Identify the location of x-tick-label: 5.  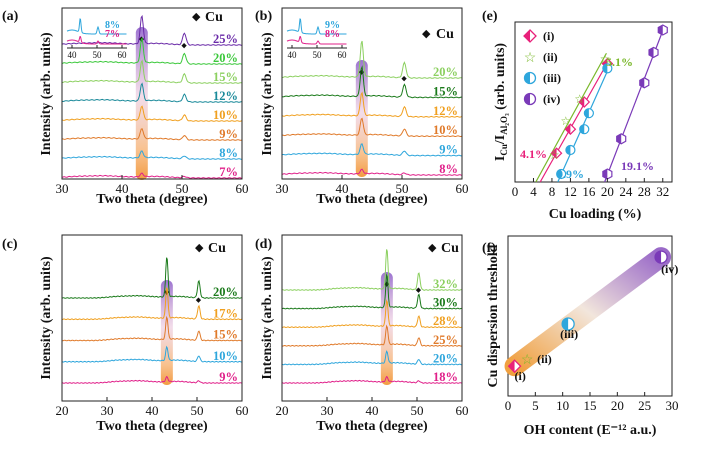
(535, 405).